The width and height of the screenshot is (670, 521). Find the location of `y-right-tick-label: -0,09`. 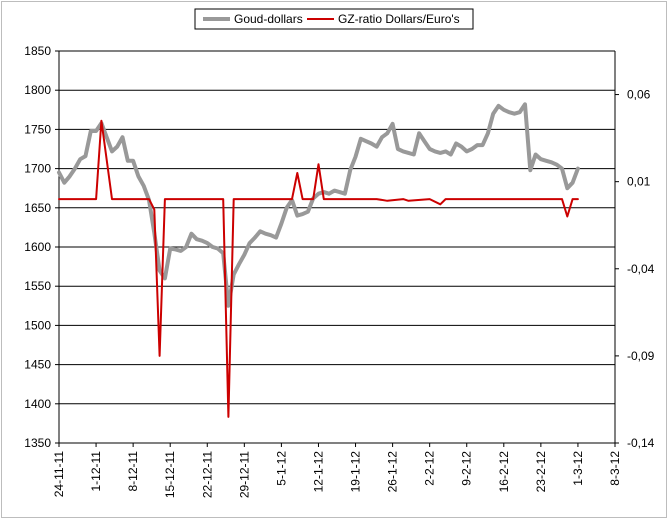

y-right-tick-label: -0,09 is located at coordinates (641, 356).